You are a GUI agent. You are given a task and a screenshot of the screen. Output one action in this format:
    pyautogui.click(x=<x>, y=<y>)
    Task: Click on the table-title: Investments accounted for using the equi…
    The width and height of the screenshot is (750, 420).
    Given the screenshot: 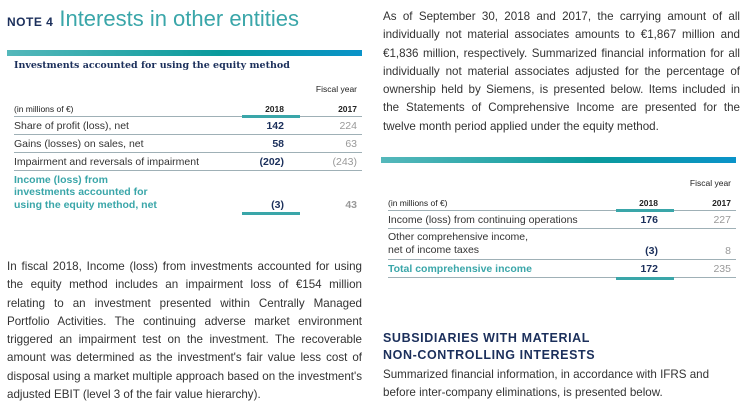 What is the action you would take?
    pyautogui.click(x=152, y=65)
    